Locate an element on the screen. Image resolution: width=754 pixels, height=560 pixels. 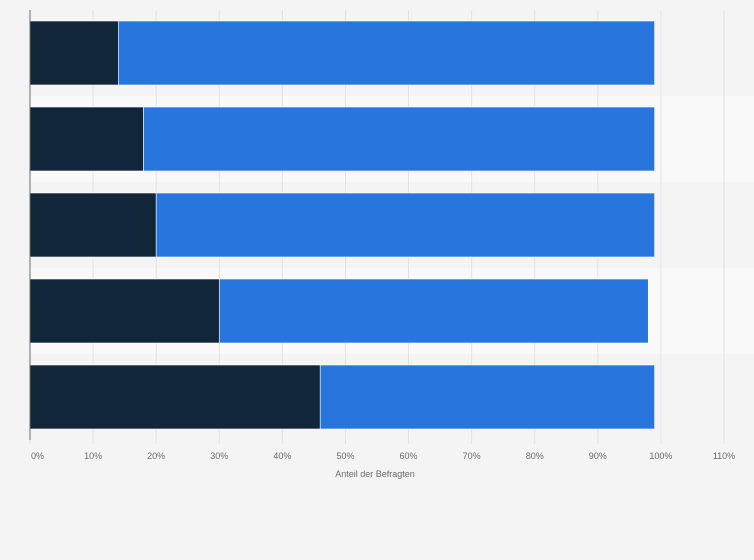
x-tick-label: 50% is located at coordinates (345, 456).